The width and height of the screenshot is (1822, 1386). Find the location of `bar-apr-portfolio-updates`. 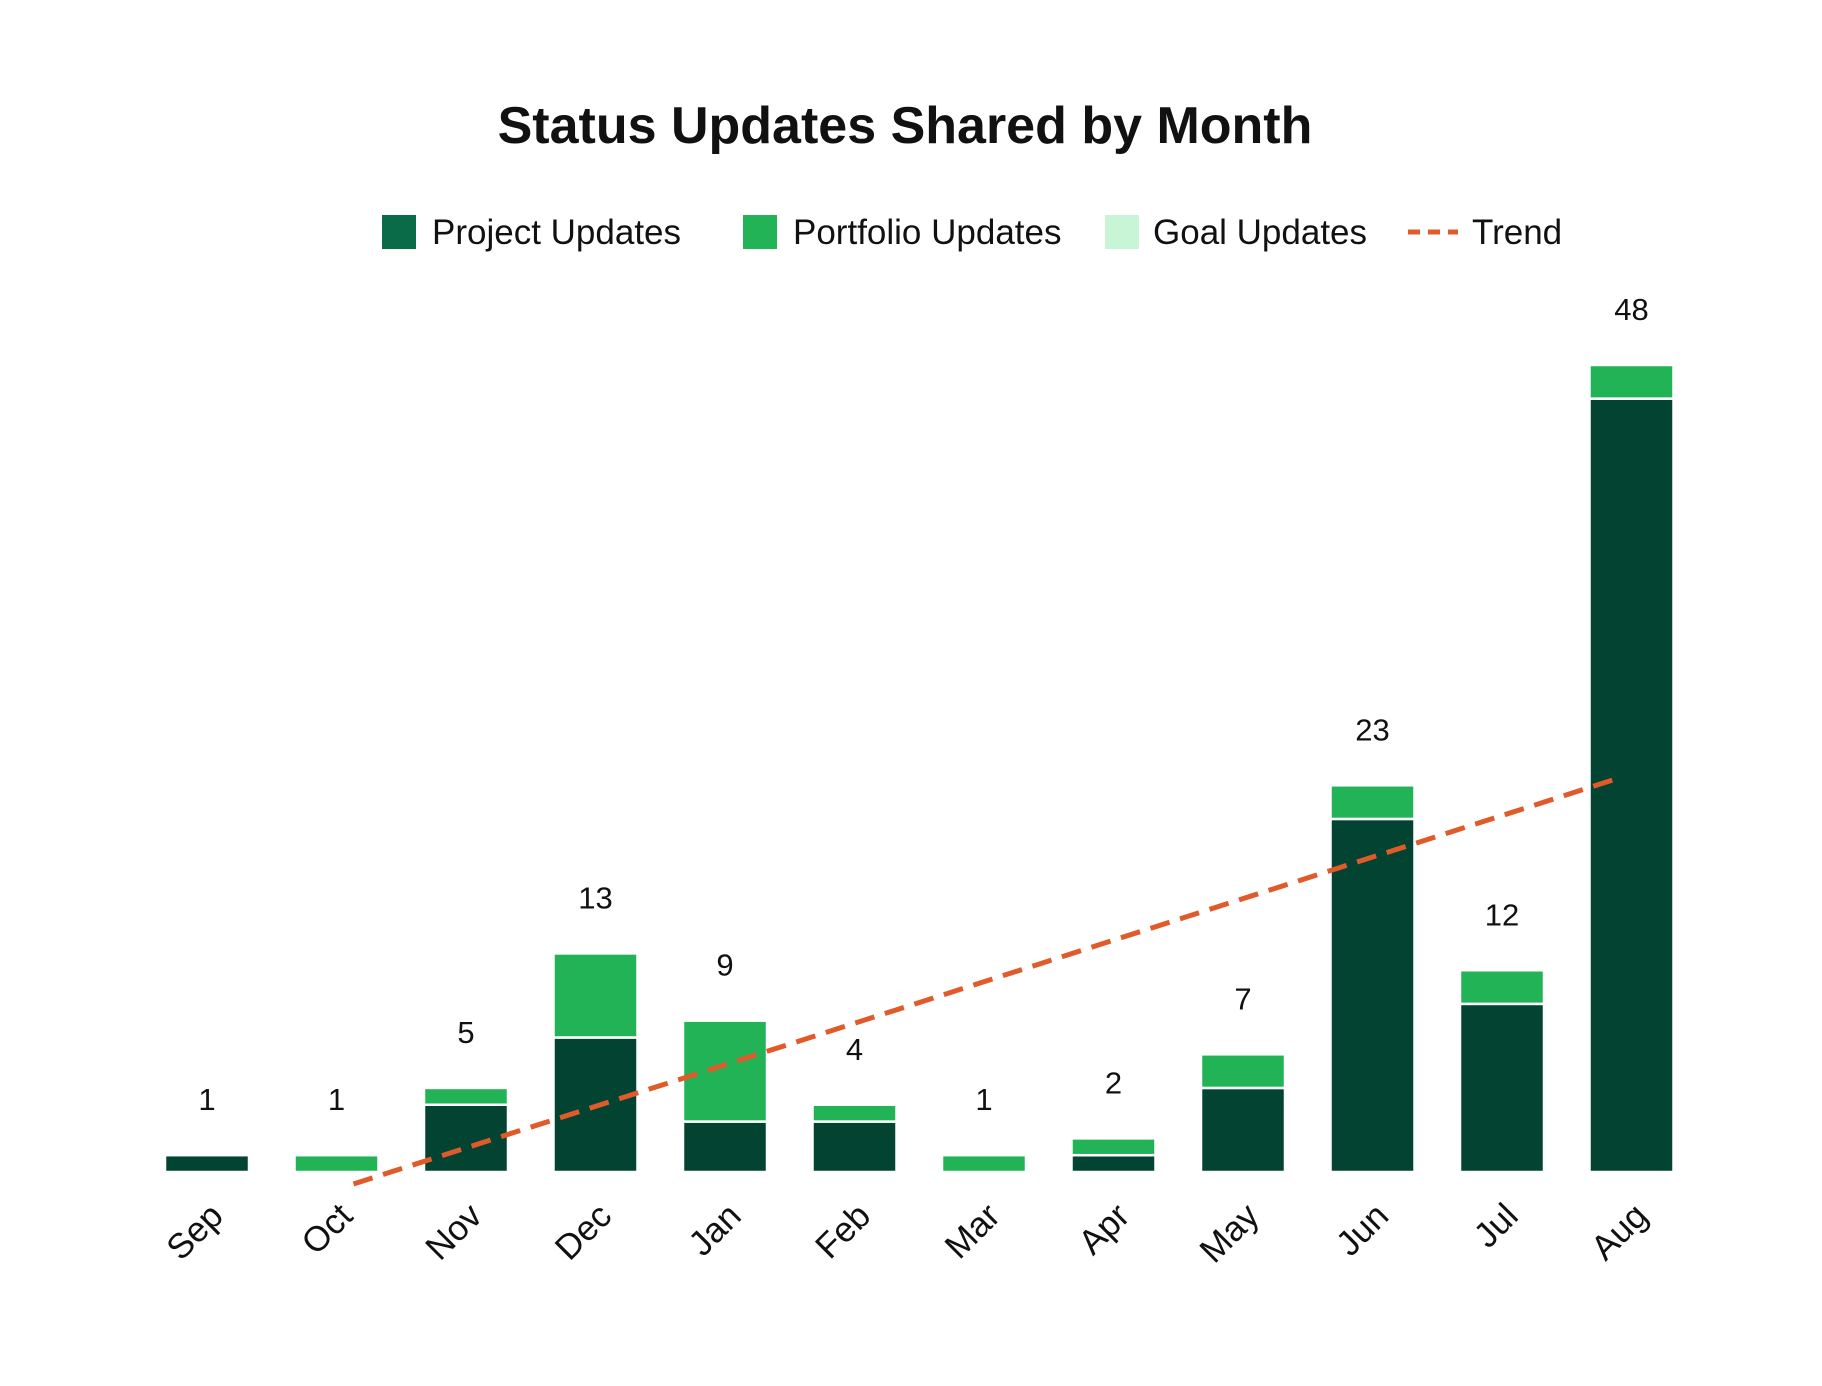

bar-apr-portfolio-updates is located at coordinates (1113, 1147).